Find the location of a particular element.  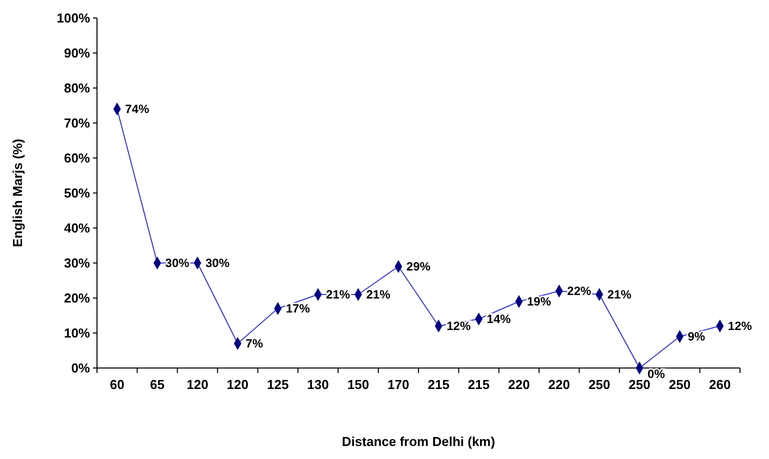

text: 7% is located at coordinates (254, 343).